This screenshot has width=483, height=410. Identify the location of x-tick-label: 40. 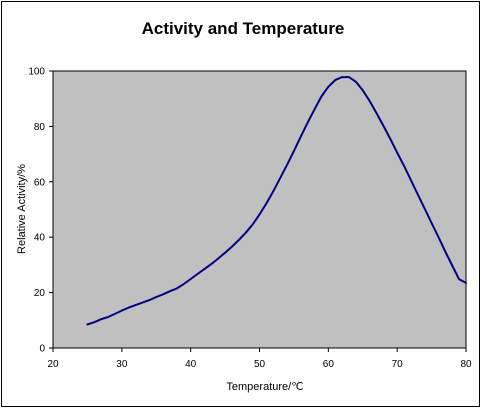
(191, 364).